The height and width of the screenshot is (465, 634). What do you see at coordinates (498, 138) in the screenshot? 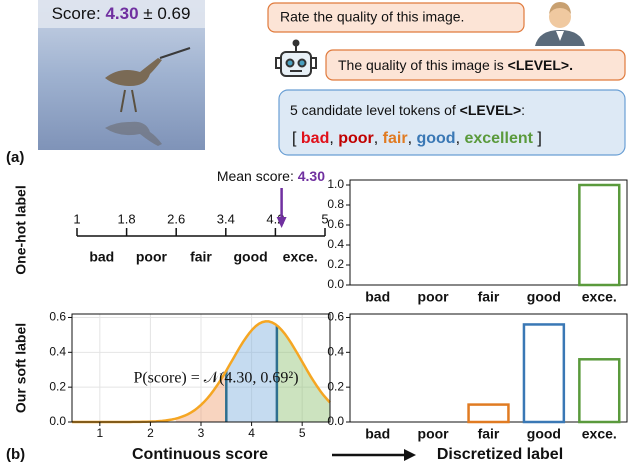
I see `token: excellent` at bounding box center [498, 138].